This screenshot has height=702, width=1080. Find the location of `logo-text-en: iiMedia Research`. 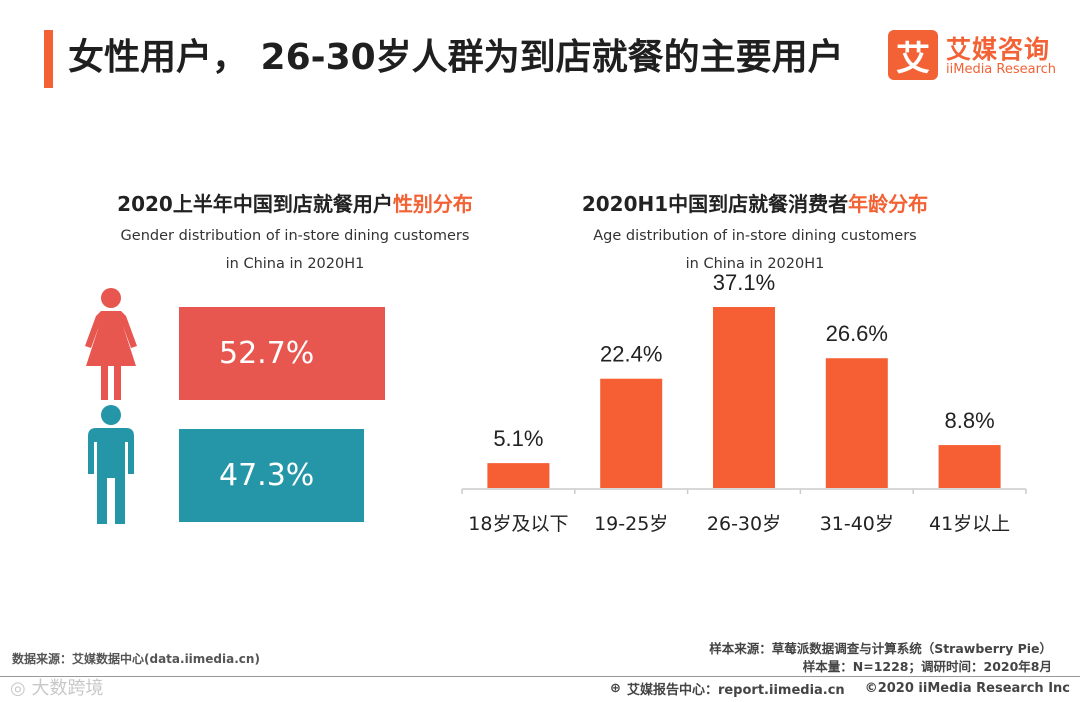

logo-text-en: iiMedia Research is located at coordinates (1001, 69).